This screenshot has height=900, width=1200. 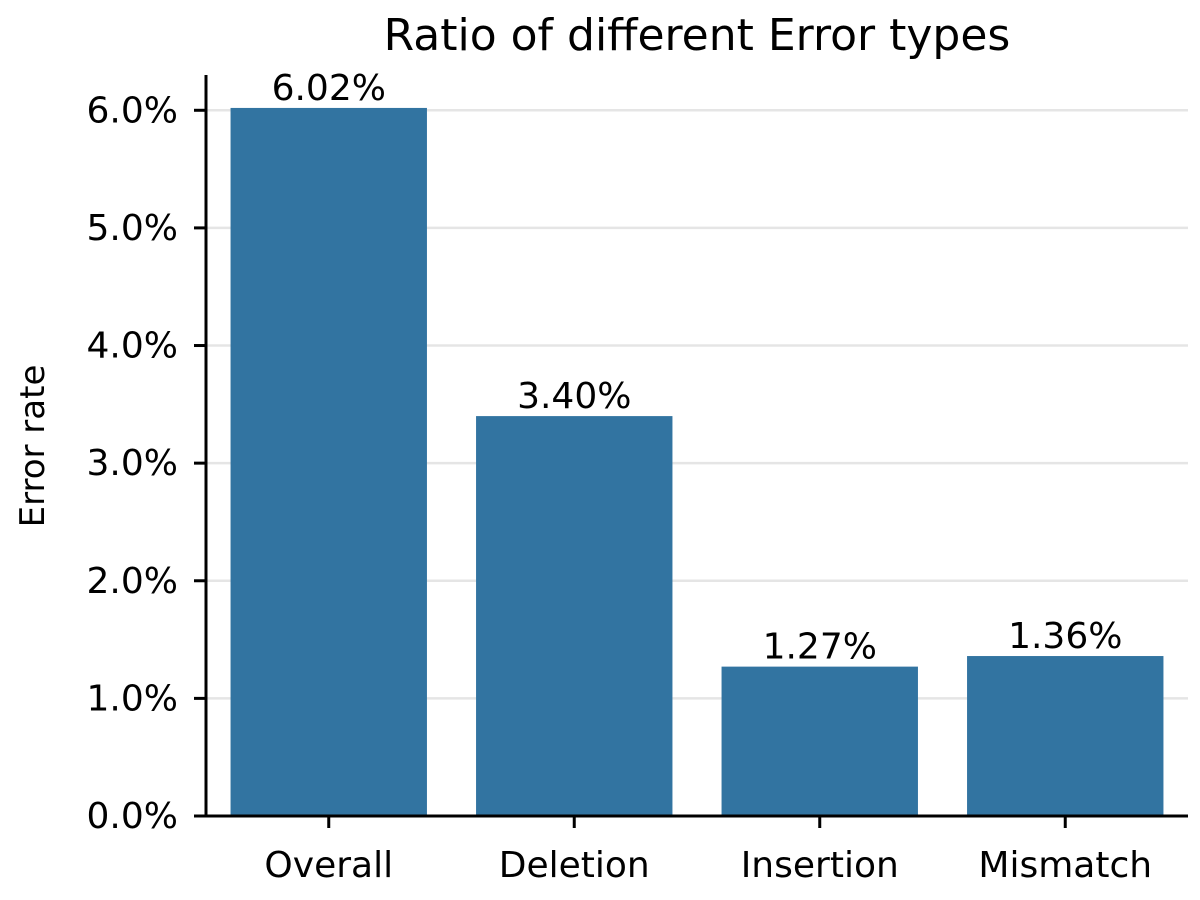 I want to click on x-tick-label: Insertion, so click(x=820, y=865).